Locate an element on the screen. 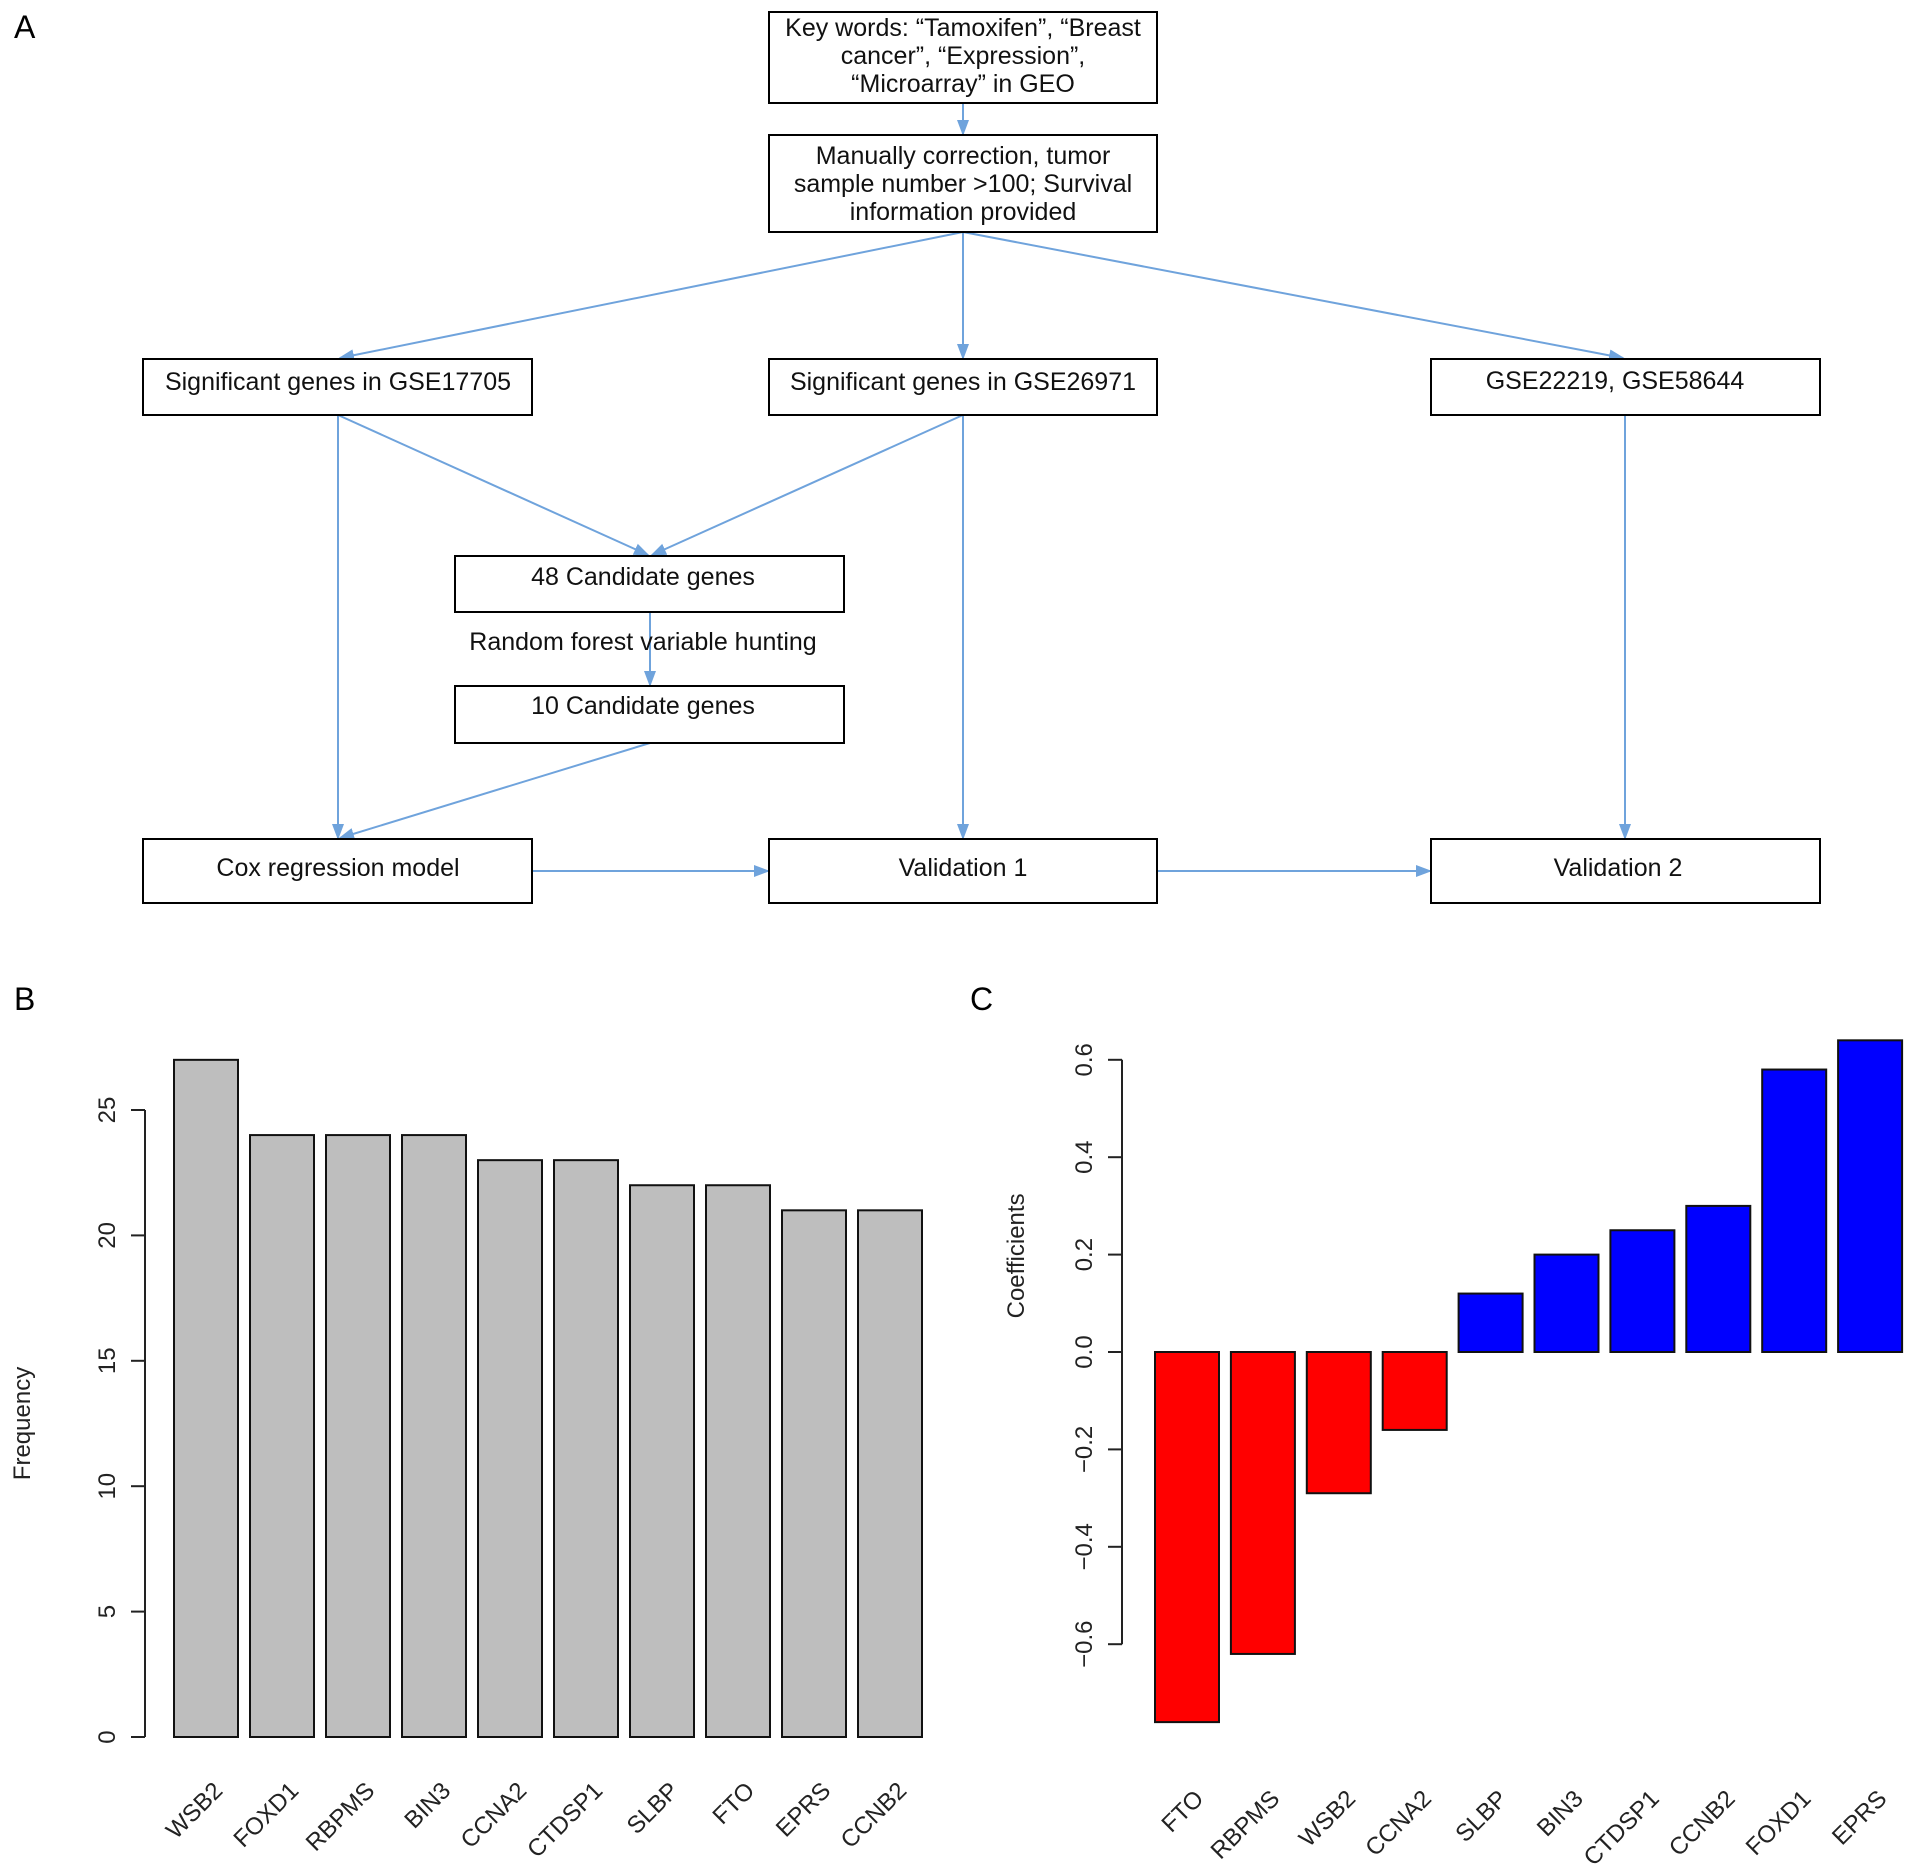 This screenshot has width=1913, height=1874. candidates-48-label: 48 Candidate genes is located at coordinates (643, 577).